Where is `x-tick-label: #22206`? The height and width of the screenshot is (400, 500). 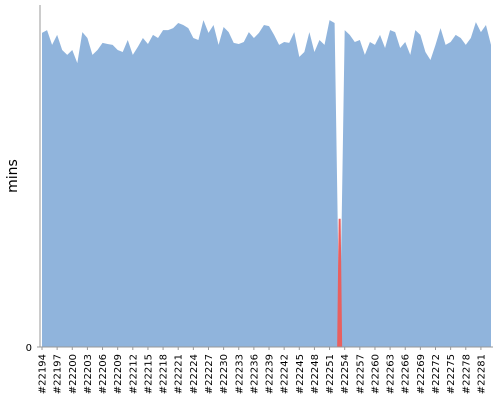
x-tick-label: #22206 is located at coordinates (103, 374).